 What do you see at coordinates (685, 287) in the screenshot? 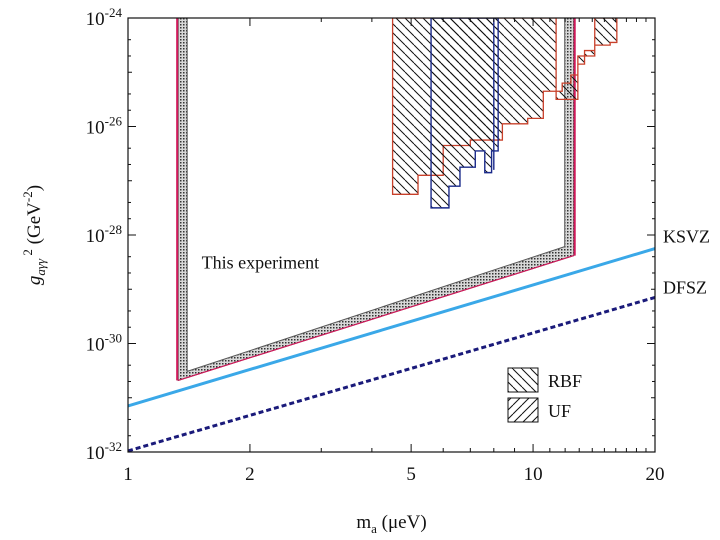
I see `label-dfsz: DFSZ` at bounding box center [685, 287].